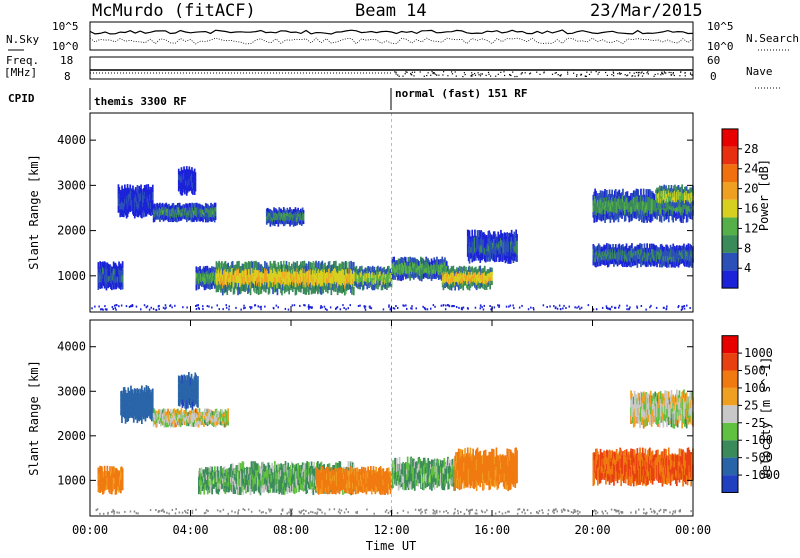 This screenshot has width=800, height=558. What do you see at coordinates (71, 276) in the screenshot?
I see `y-tick-label: 1000` at bounding box center [71, 276].